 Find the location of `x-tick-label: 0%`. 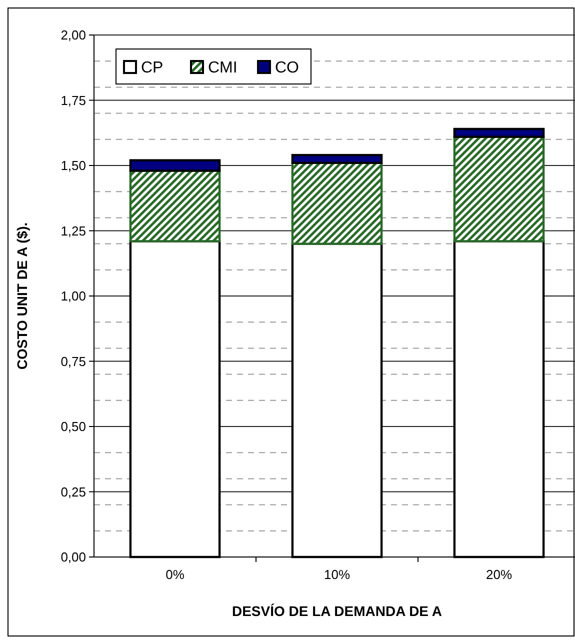

x-tick-label: 0% is located at coordinates (175, 574).